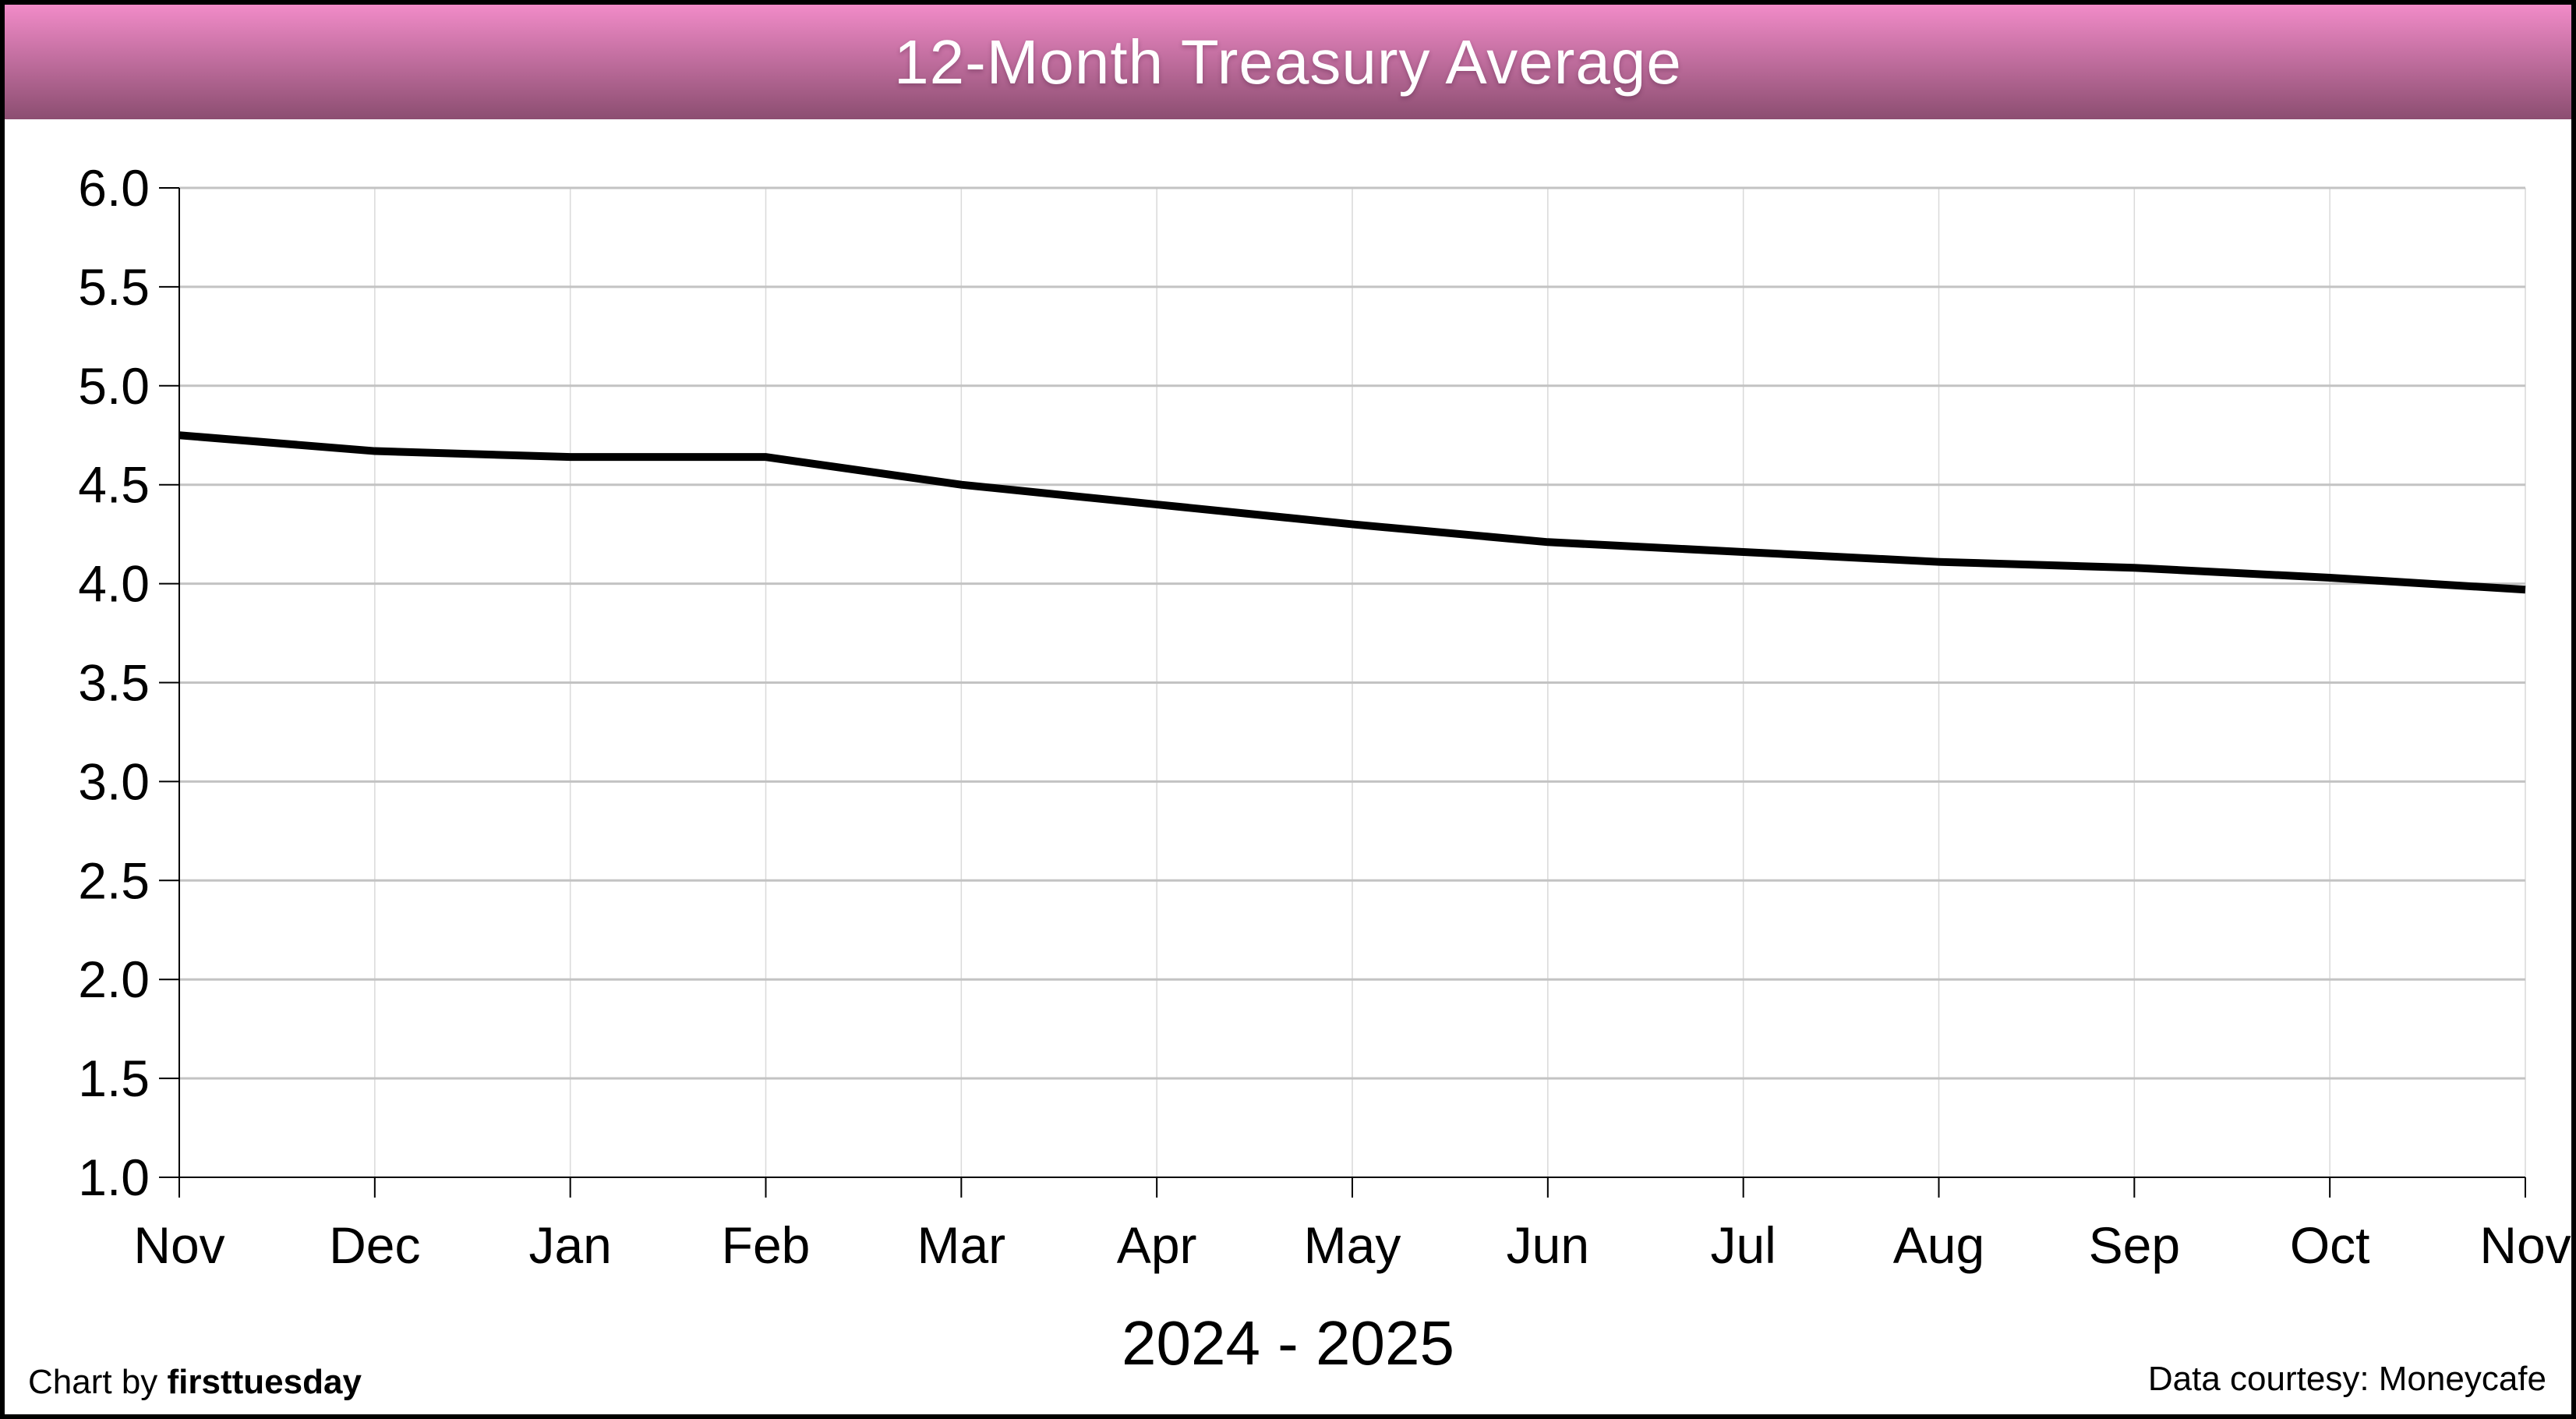 This screenshot has height=1419, width=2576. What do you see at coordinates (1352, 1245) in the screenshot?
I see `x-tick-label: May` at bounding box center [1352, 1245].